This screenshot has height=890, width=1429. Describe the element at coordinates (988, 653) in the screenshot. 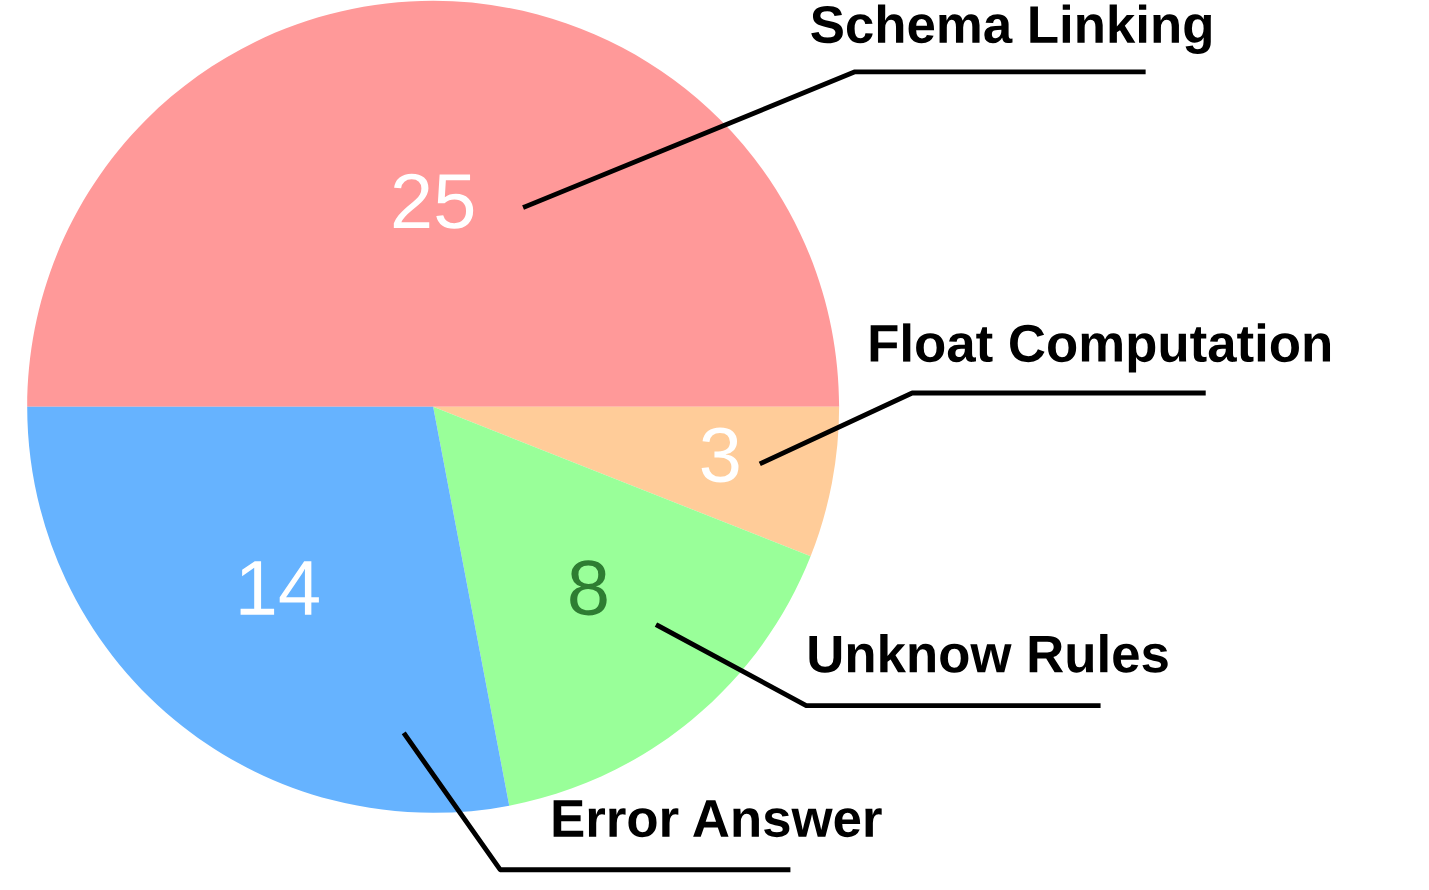

I see `slice-label: Unknow Rules` at that location.